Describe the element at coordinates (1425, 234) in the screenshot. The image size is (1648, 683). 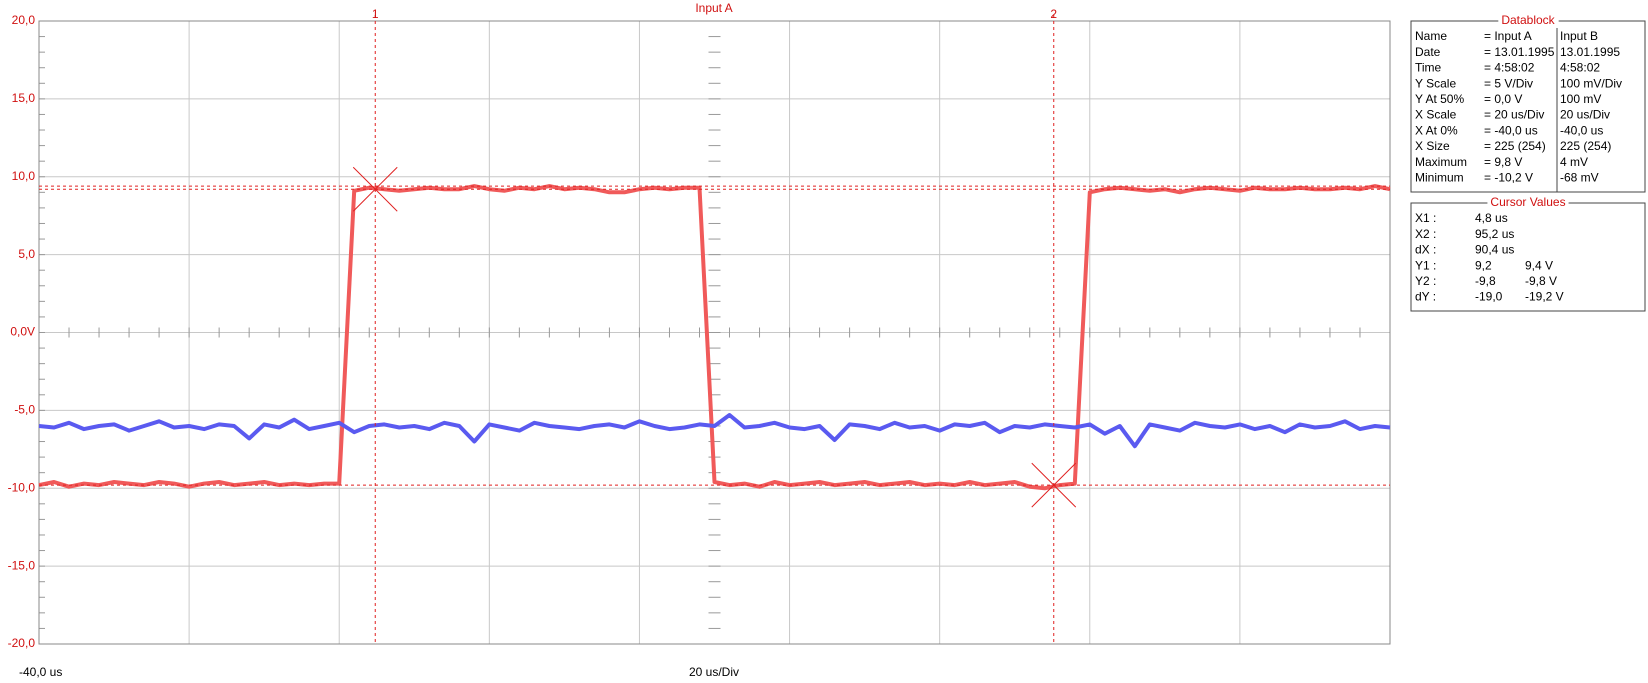
I see `panel-cell: X2 :` at that location.